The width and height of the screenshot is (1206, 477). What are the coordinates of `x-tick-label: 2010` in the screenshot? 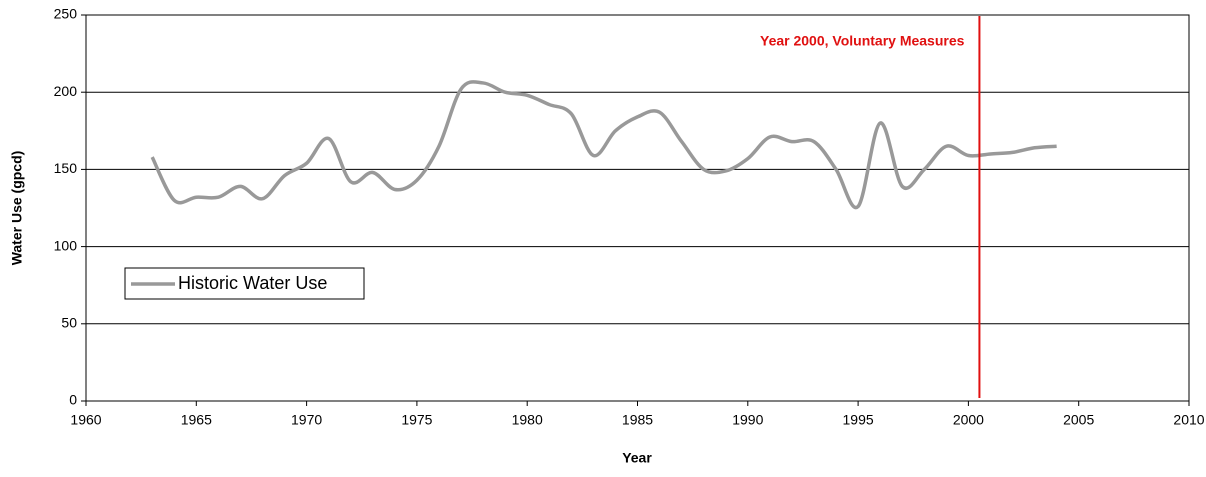 It's located at (1188, 420).